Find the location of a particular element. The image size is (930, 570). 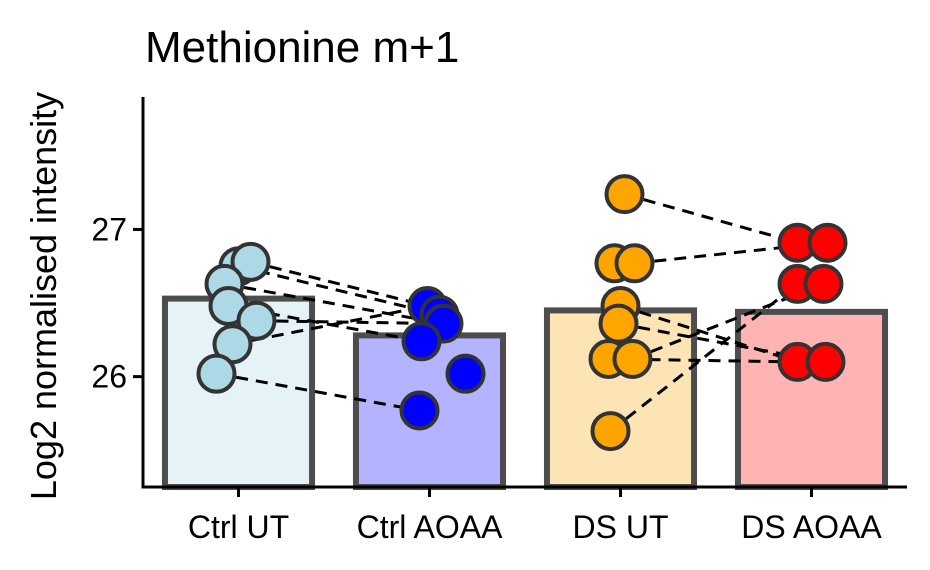

y-axis-label: Log2 normalised intensity is located at coordinates (43, 296).